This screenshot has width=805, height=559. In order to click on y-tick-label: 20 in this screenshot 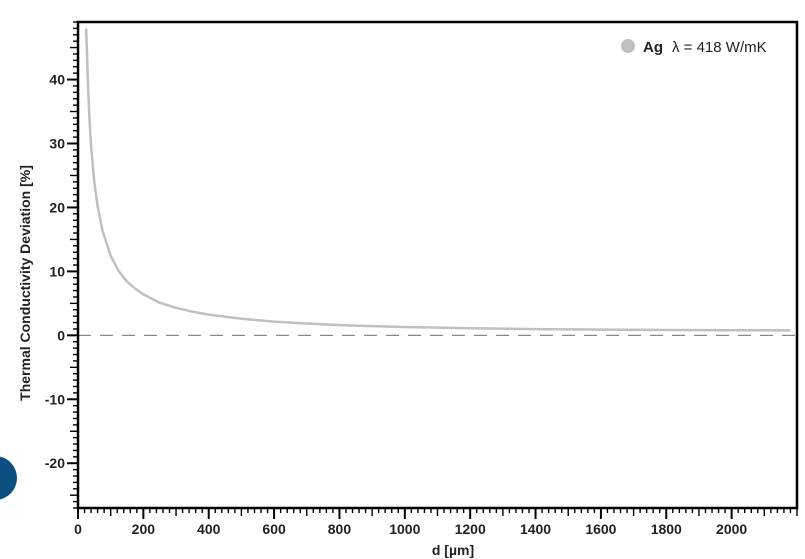, I will do `click(57, 207)`.